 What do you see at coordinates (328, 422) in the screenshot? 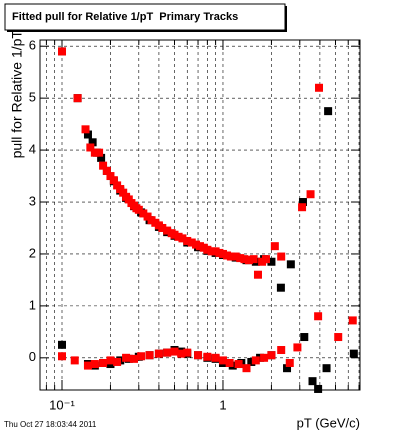
I see `x-axis-title: pT (GeV/c)` at bounding box center [328, 422].